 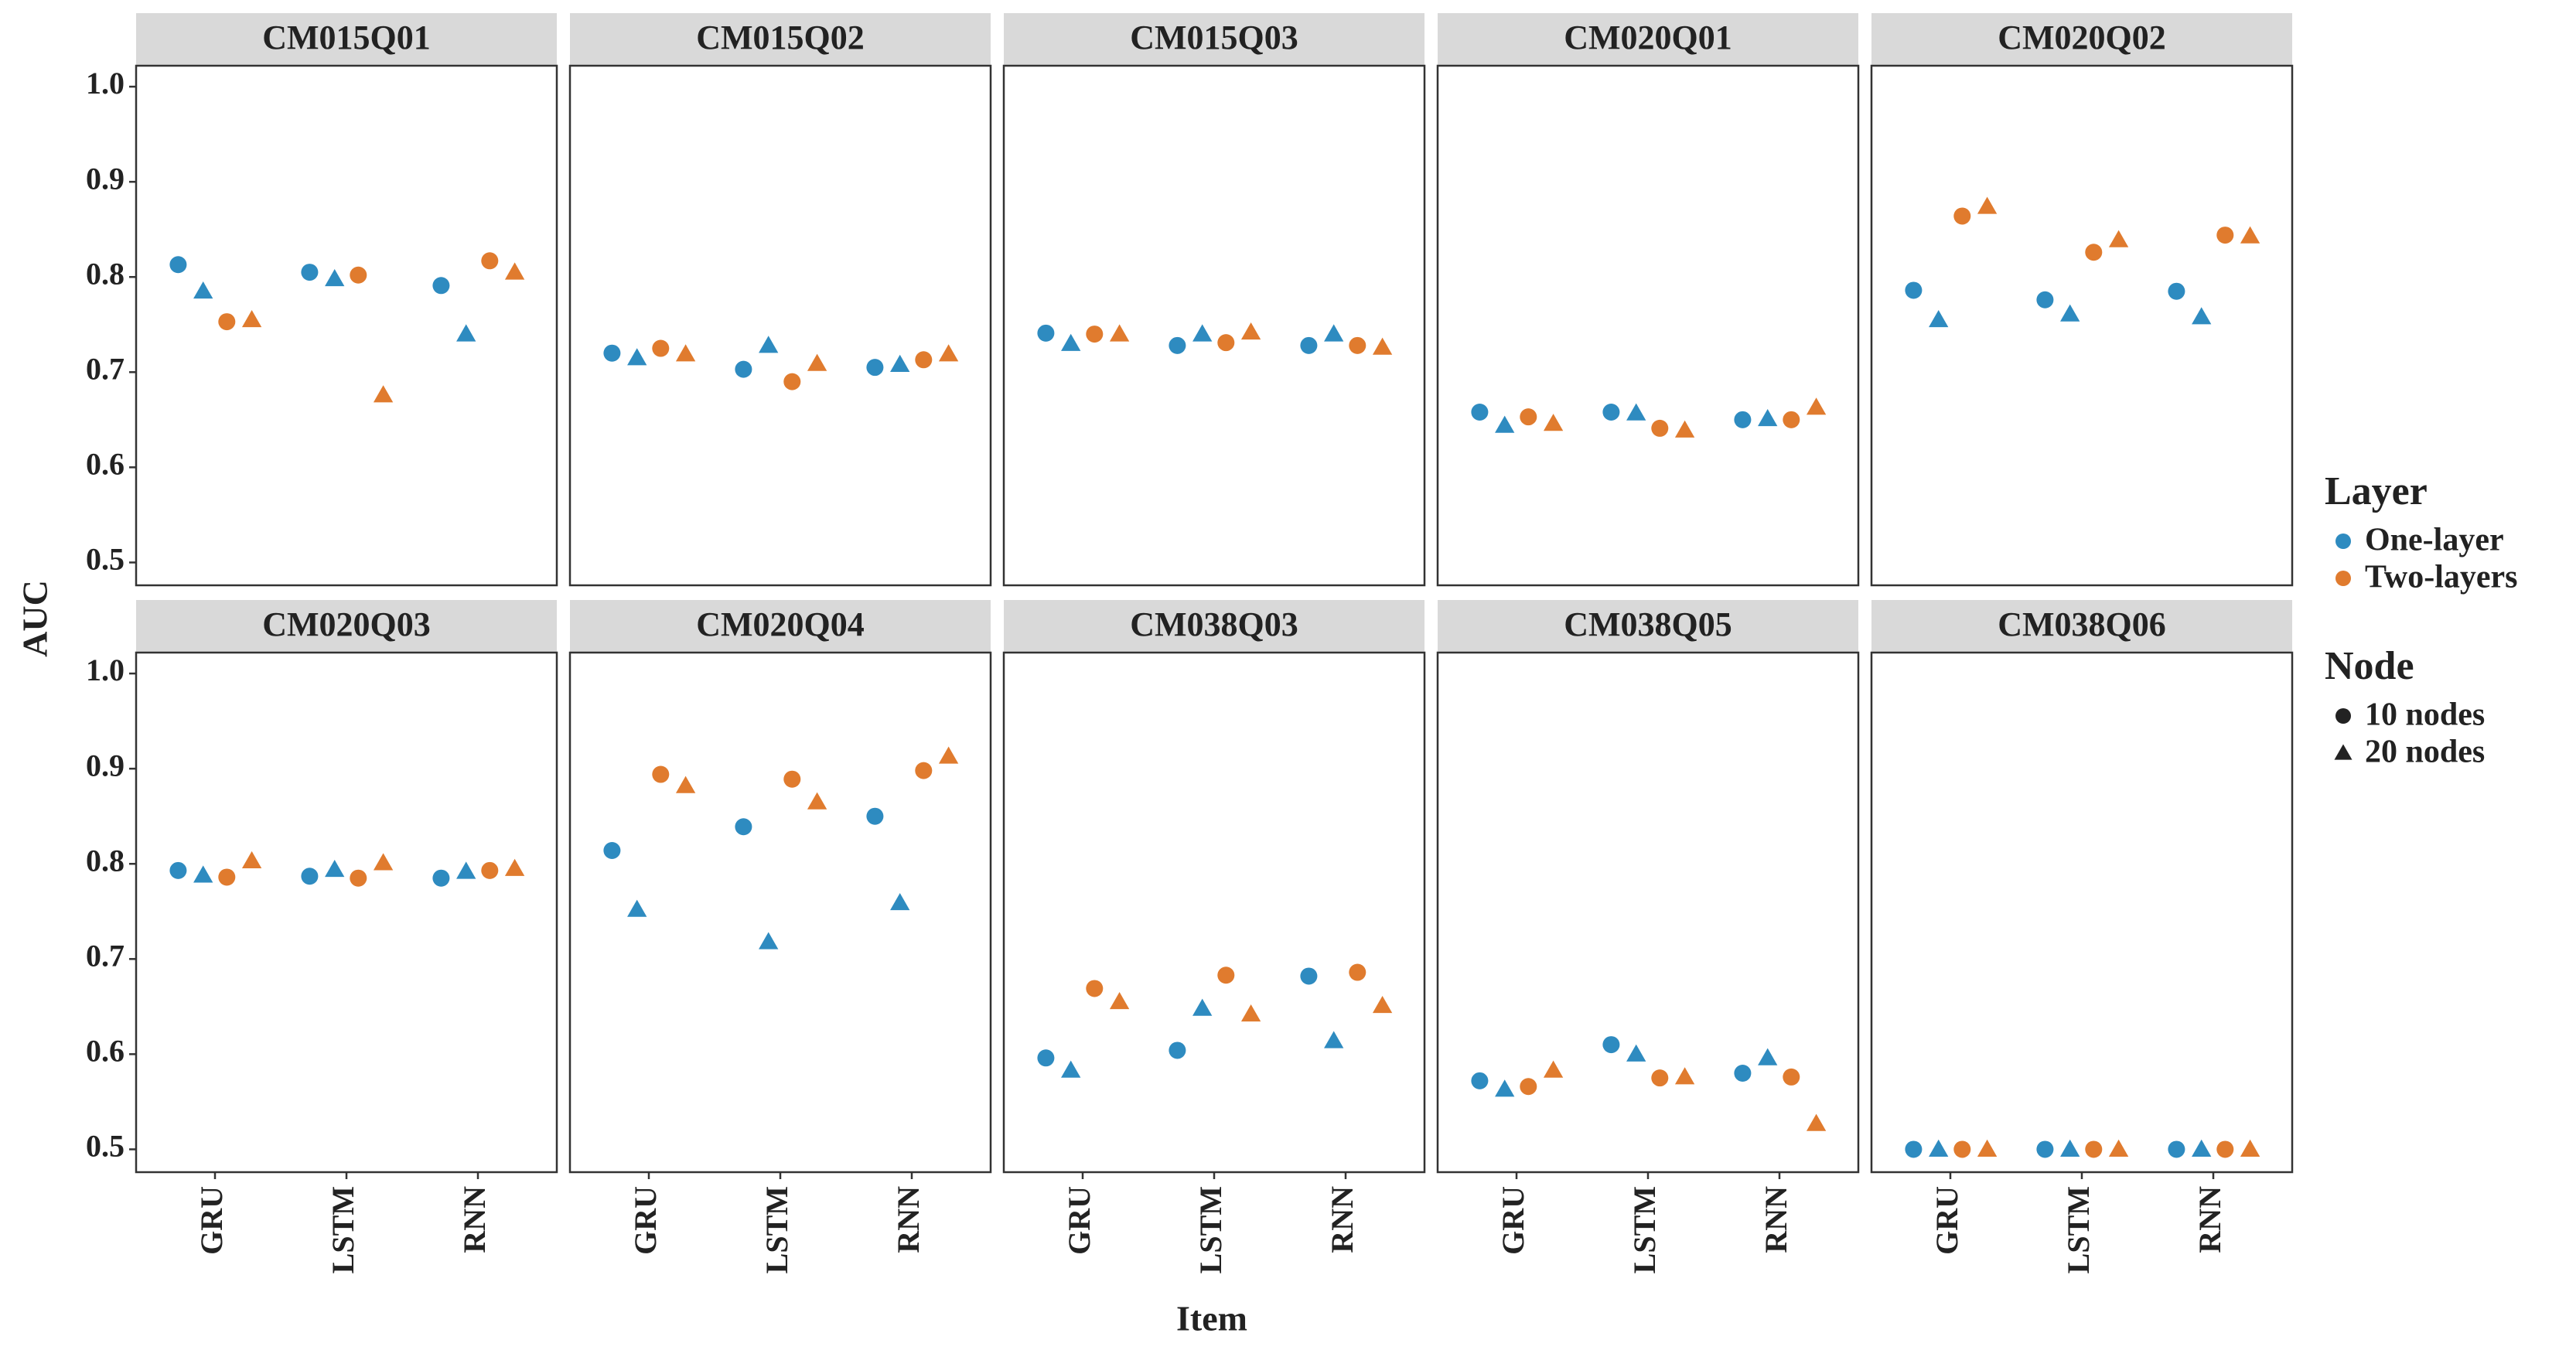 I want to click on facet-title: CM020Q04, so click(x=781, y=624).